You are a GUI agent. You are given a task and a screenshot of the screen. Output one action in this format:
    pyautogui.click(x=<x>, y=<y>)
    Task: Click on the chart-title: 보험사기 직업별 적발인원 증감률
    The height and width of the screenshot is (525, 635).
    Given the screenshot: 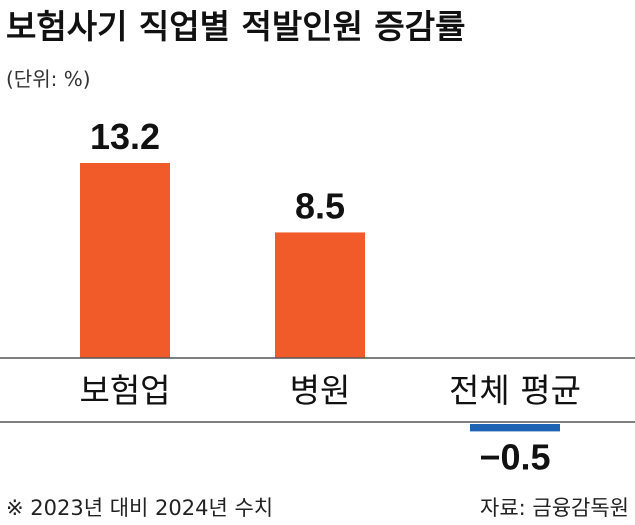 What is the action you would take?
    pyautogui.click(x=236, y=26)
    